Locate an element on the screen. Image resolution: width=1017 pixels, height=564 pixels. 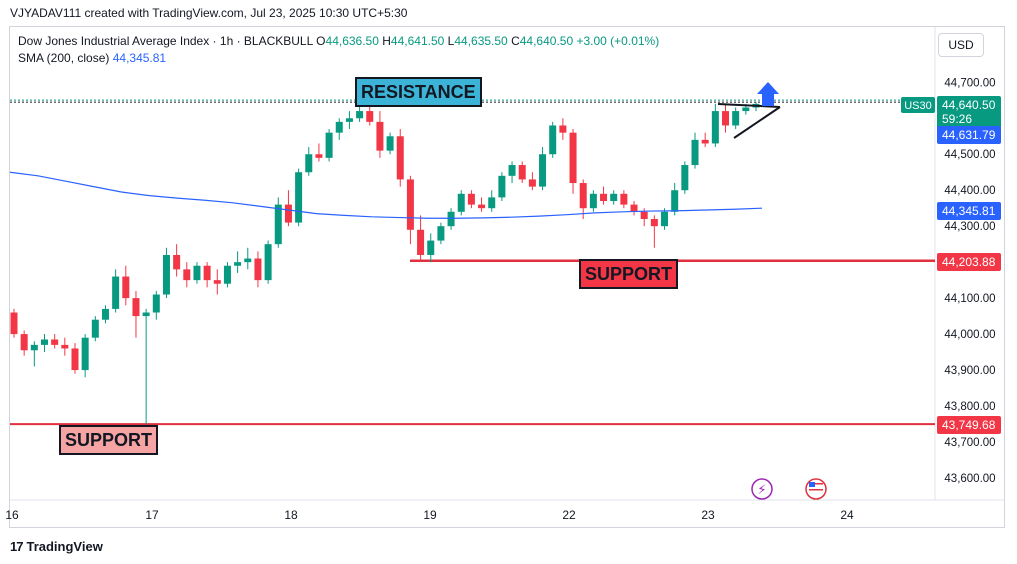
sma-line is located at coordinates (386, 195).